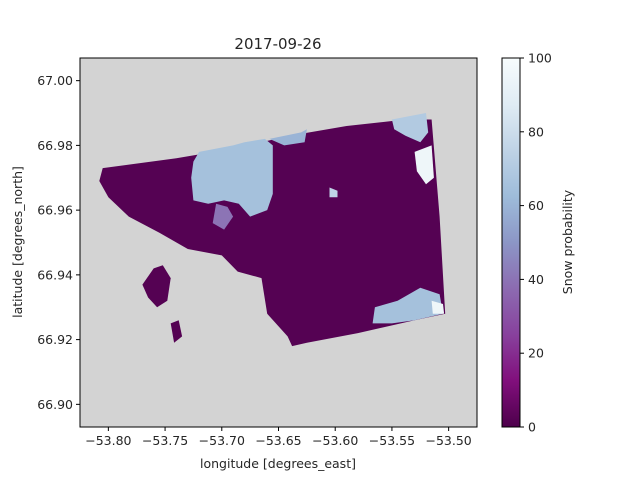 Image resolution: width=640 pixels, height=480 pixels. I want to click on colorbar, so click(511, 242).